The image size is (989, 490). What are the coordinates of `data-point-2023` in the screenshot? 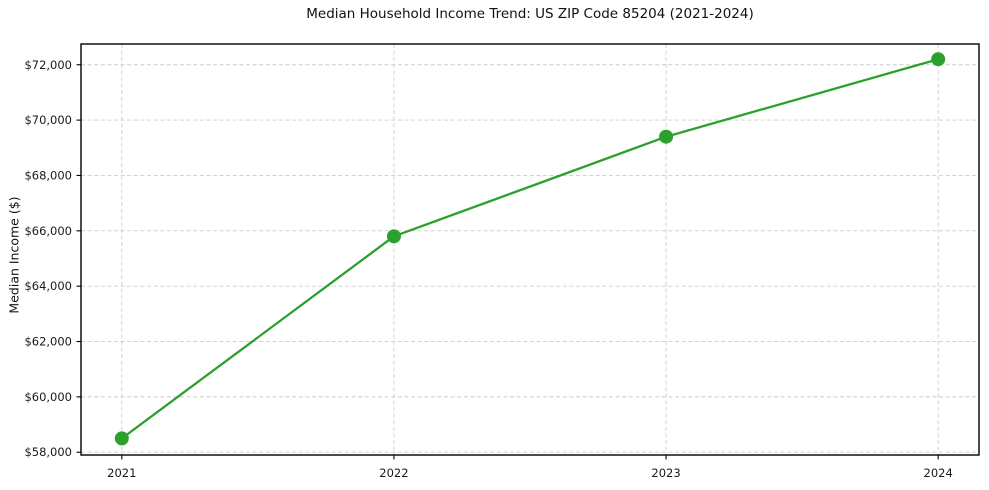 It's located at (666, 136).